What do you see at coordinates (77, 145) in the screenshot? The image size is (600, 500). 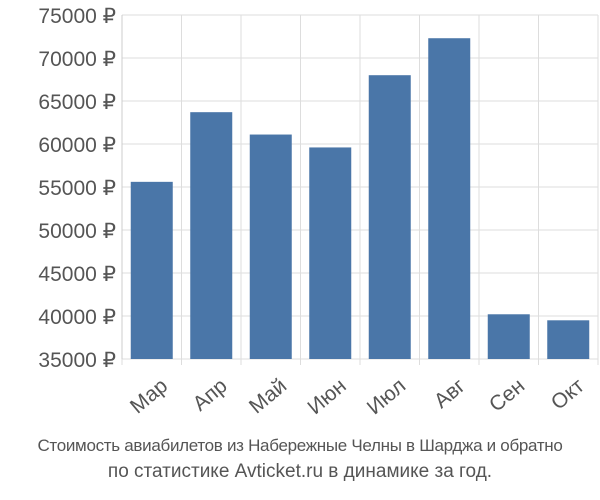 I see `y-tick-label: 60000 ₽` at bounding box center [77, 145].